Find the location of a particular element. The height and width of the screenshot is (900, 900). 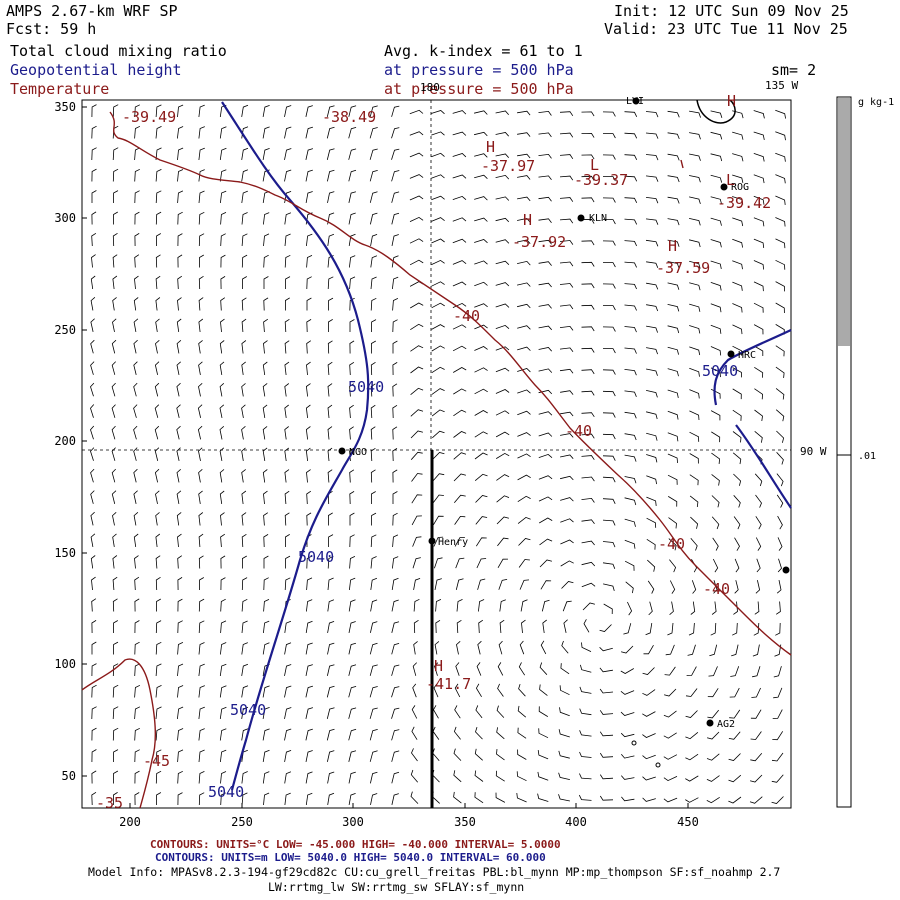

temp-label: -37.92 is located at coordinates (539, 242).